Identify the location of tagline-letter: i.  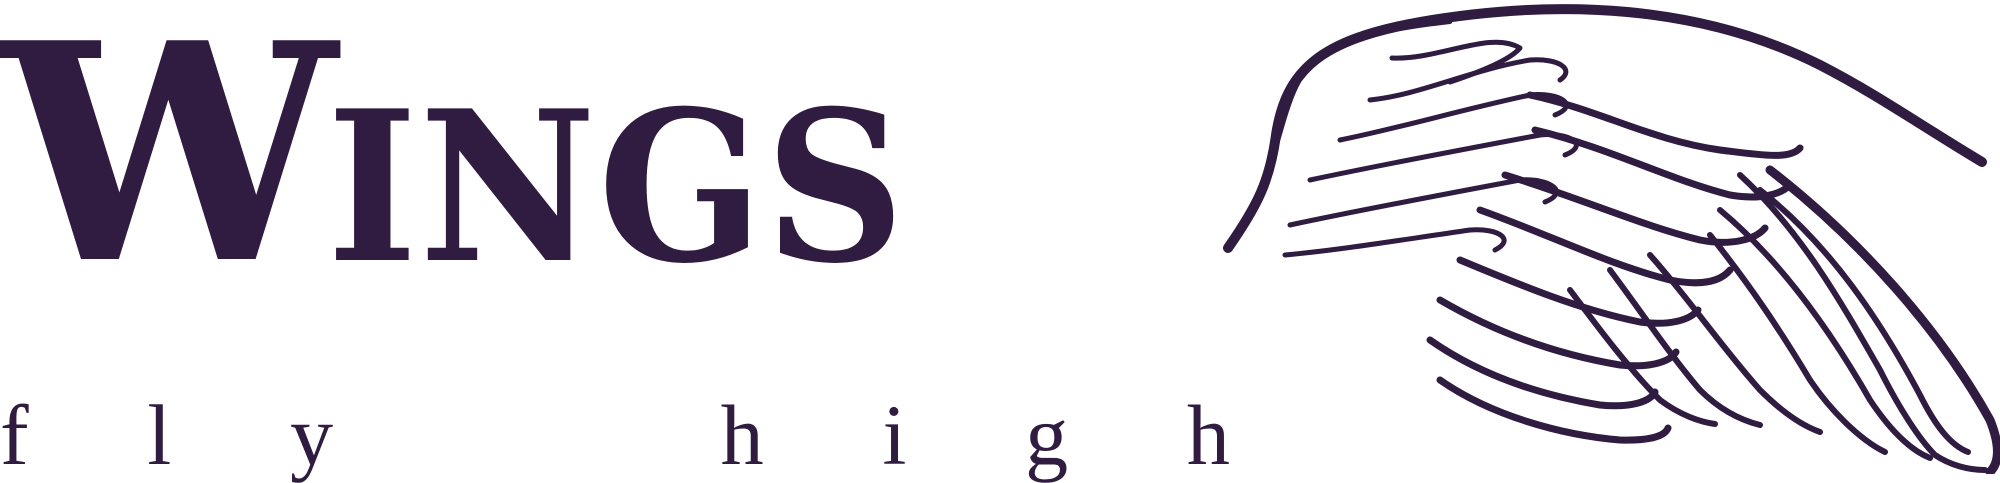
(894, 435).